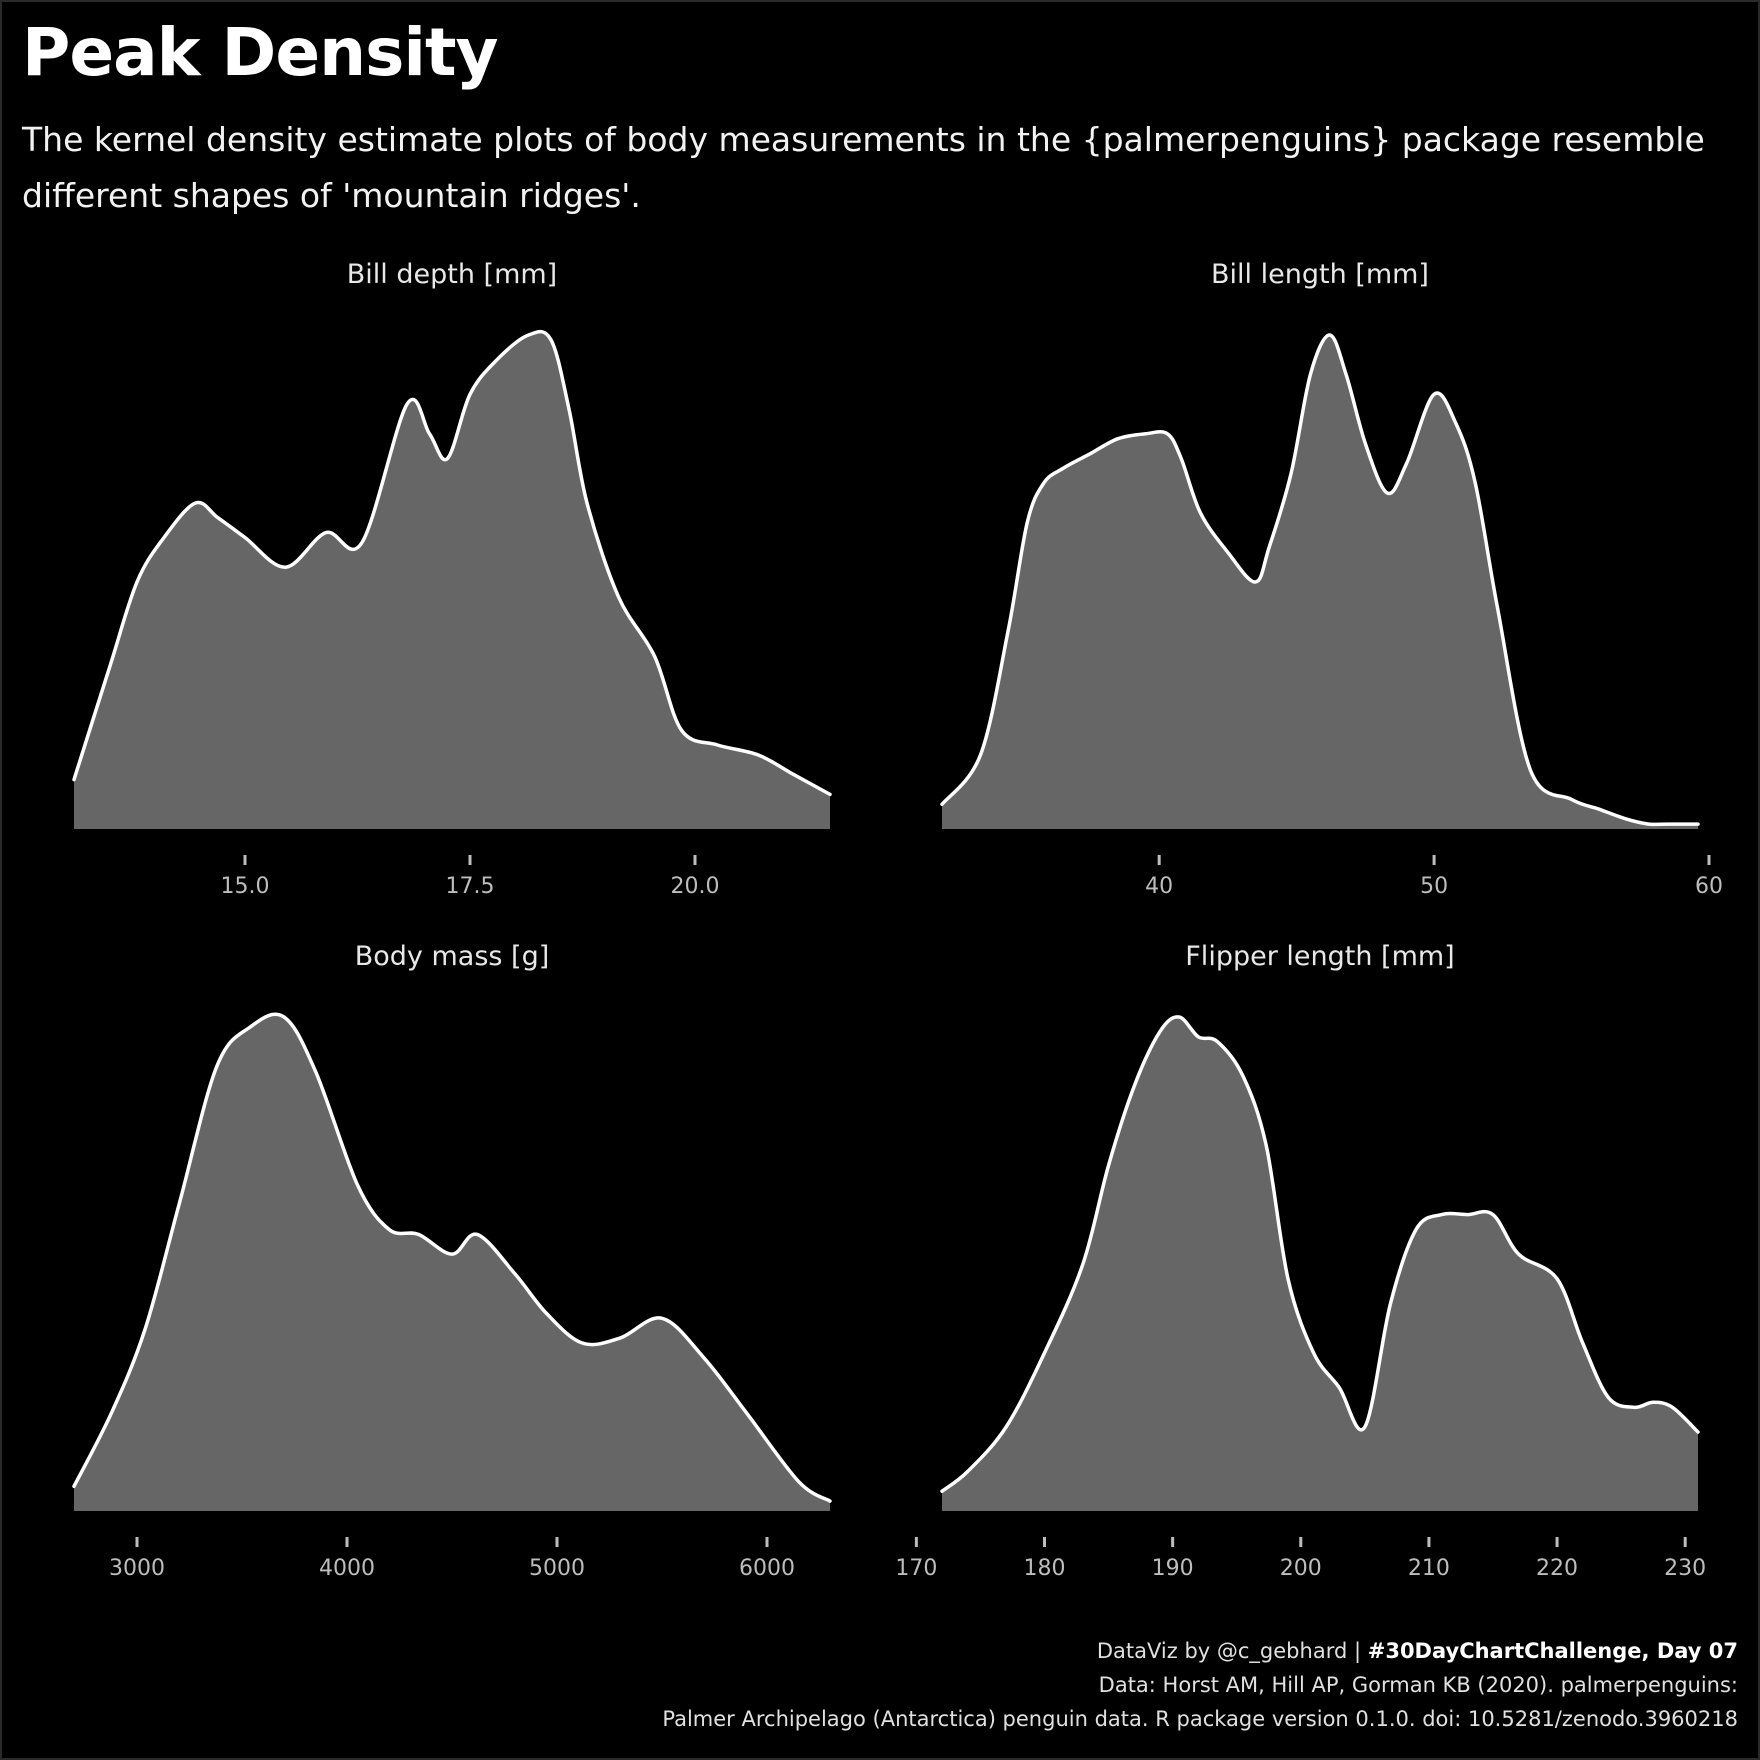  I want to click on x-tick-label: 15.0, so click(245, 886).